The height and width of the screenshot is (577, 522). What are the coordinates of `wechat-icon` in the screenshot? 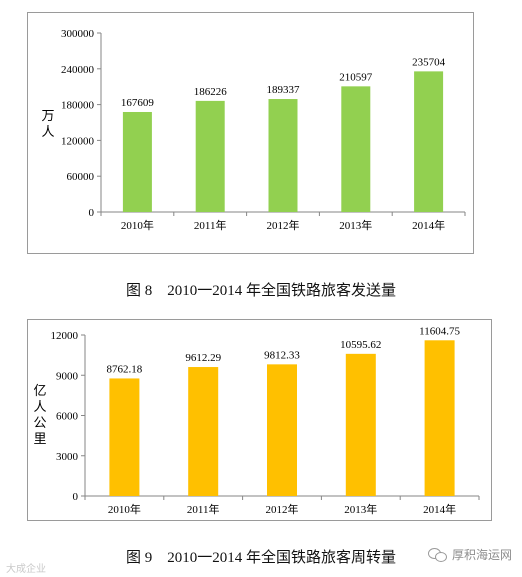 It's located at (437, 554).